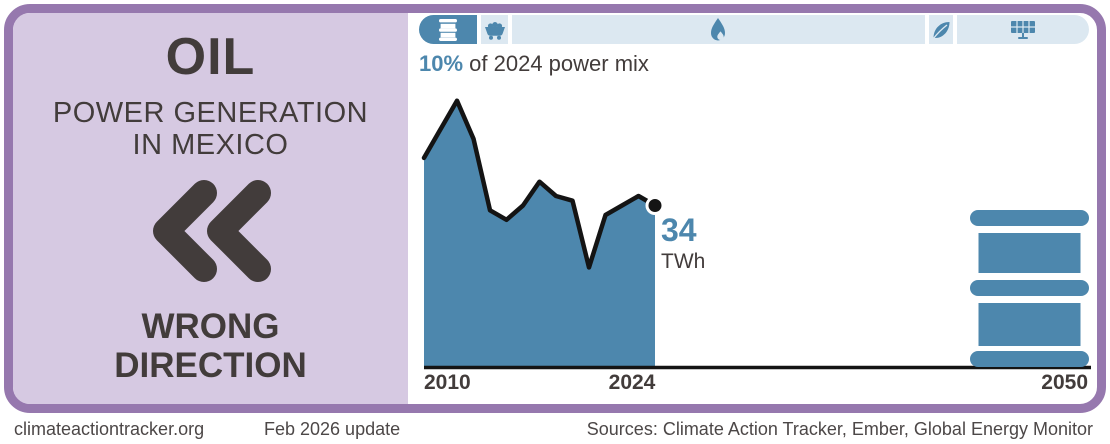 This screenshot has height=444, width=1110. I want to click on x-axis-ticks: 2010 2024 2050, so click(755, 384).